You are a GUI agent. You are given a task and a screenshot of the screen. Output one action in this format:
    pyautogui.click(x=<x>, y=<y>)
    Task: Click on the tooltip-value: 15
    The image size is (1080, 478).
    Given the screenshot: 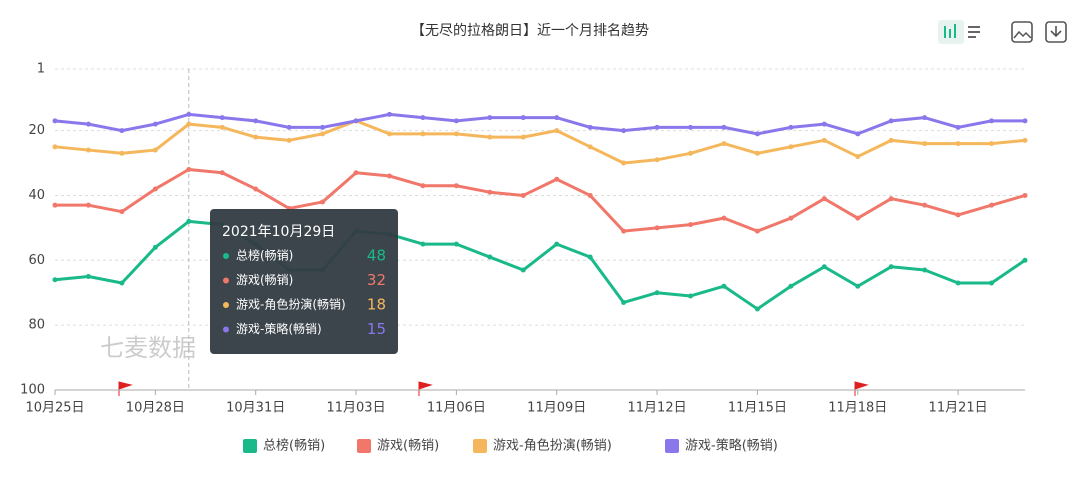 What is the action you would take?
    pyautogui.click(x=376, y=329)
    